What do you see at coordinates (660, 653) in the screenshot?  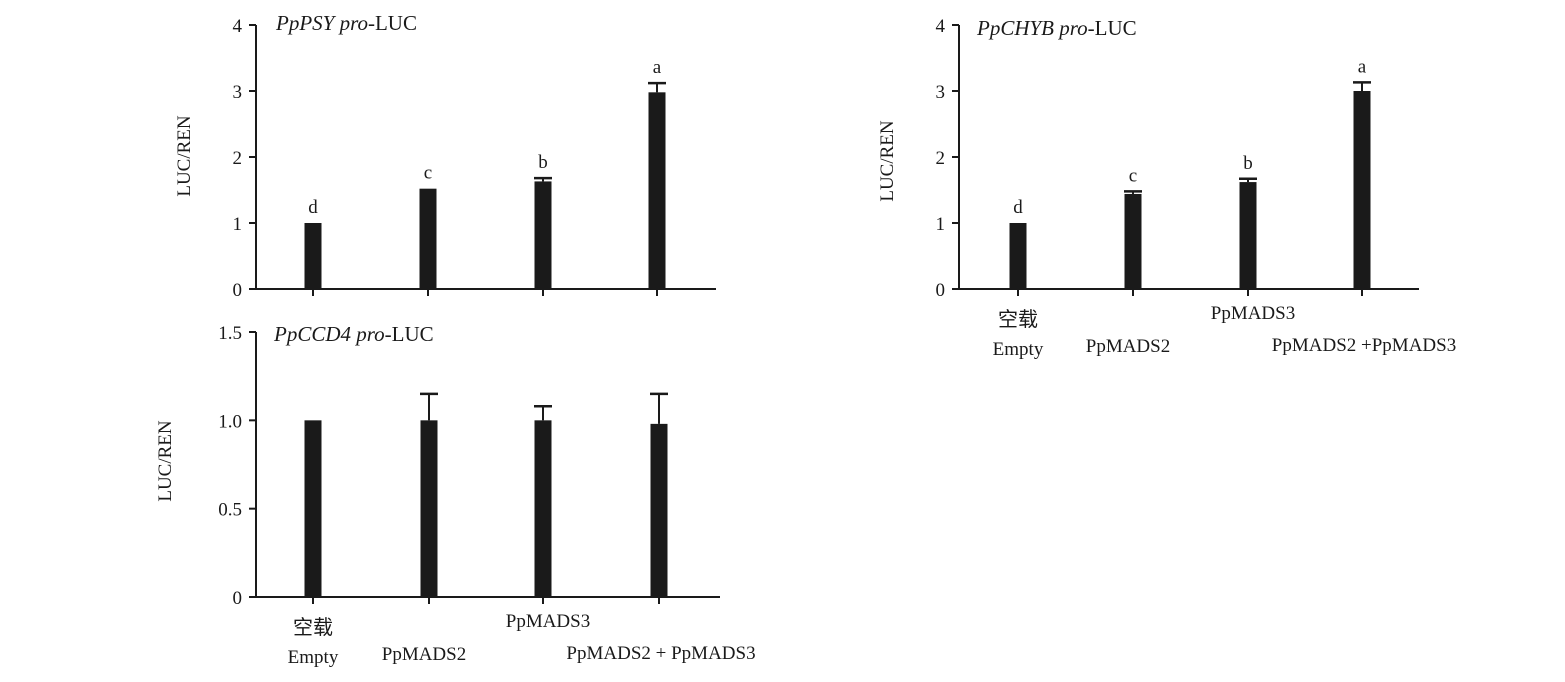 I see `category-label-combo: PpMADS2 + PpMADS3` at bounding box center [660, 653].